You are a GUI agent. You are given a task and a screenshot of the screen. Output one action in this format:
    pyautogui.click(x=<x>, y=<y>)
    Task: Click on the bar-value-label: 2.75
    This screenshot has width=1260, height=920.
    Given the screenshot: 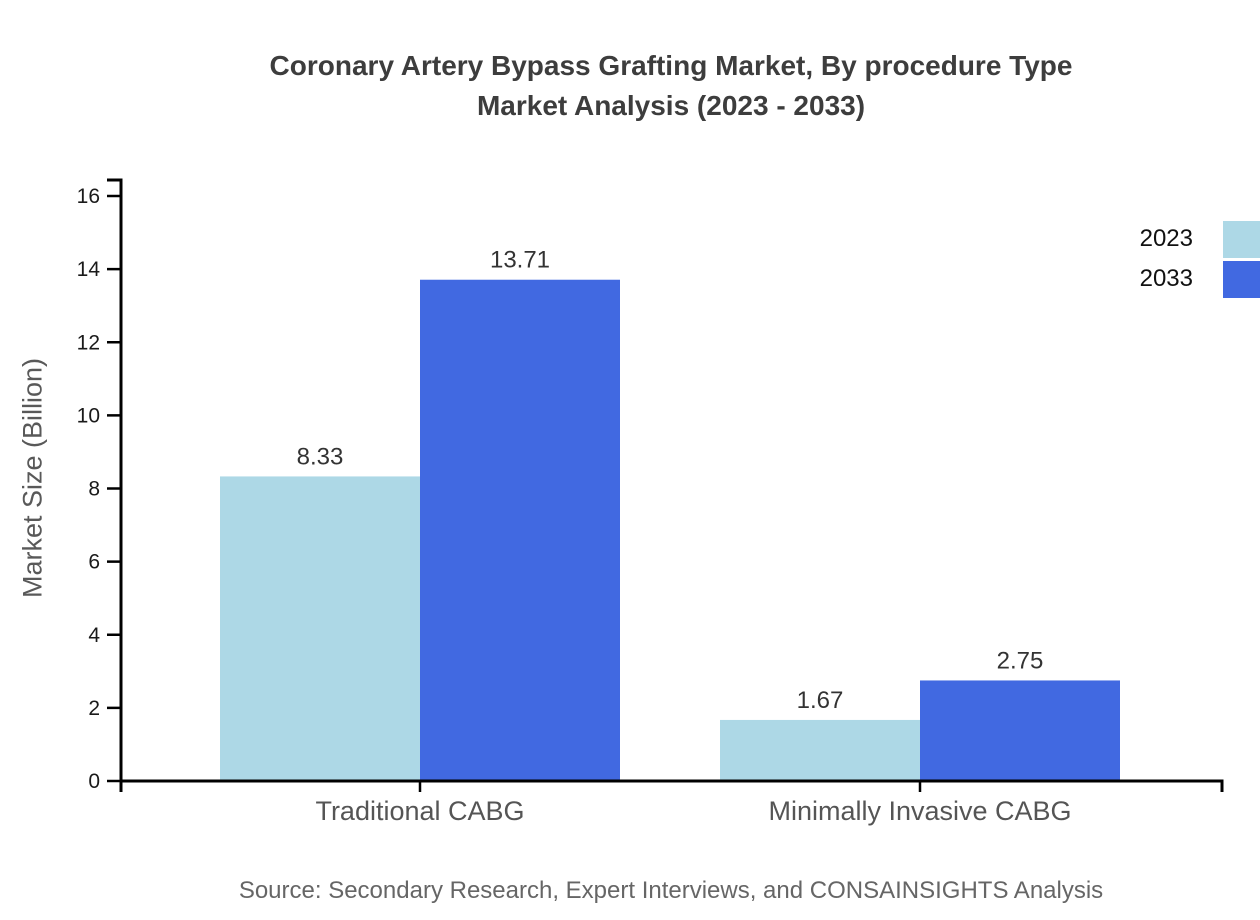 What is the action you would take?
    pyautogui.click(x=1020, y=660)
    